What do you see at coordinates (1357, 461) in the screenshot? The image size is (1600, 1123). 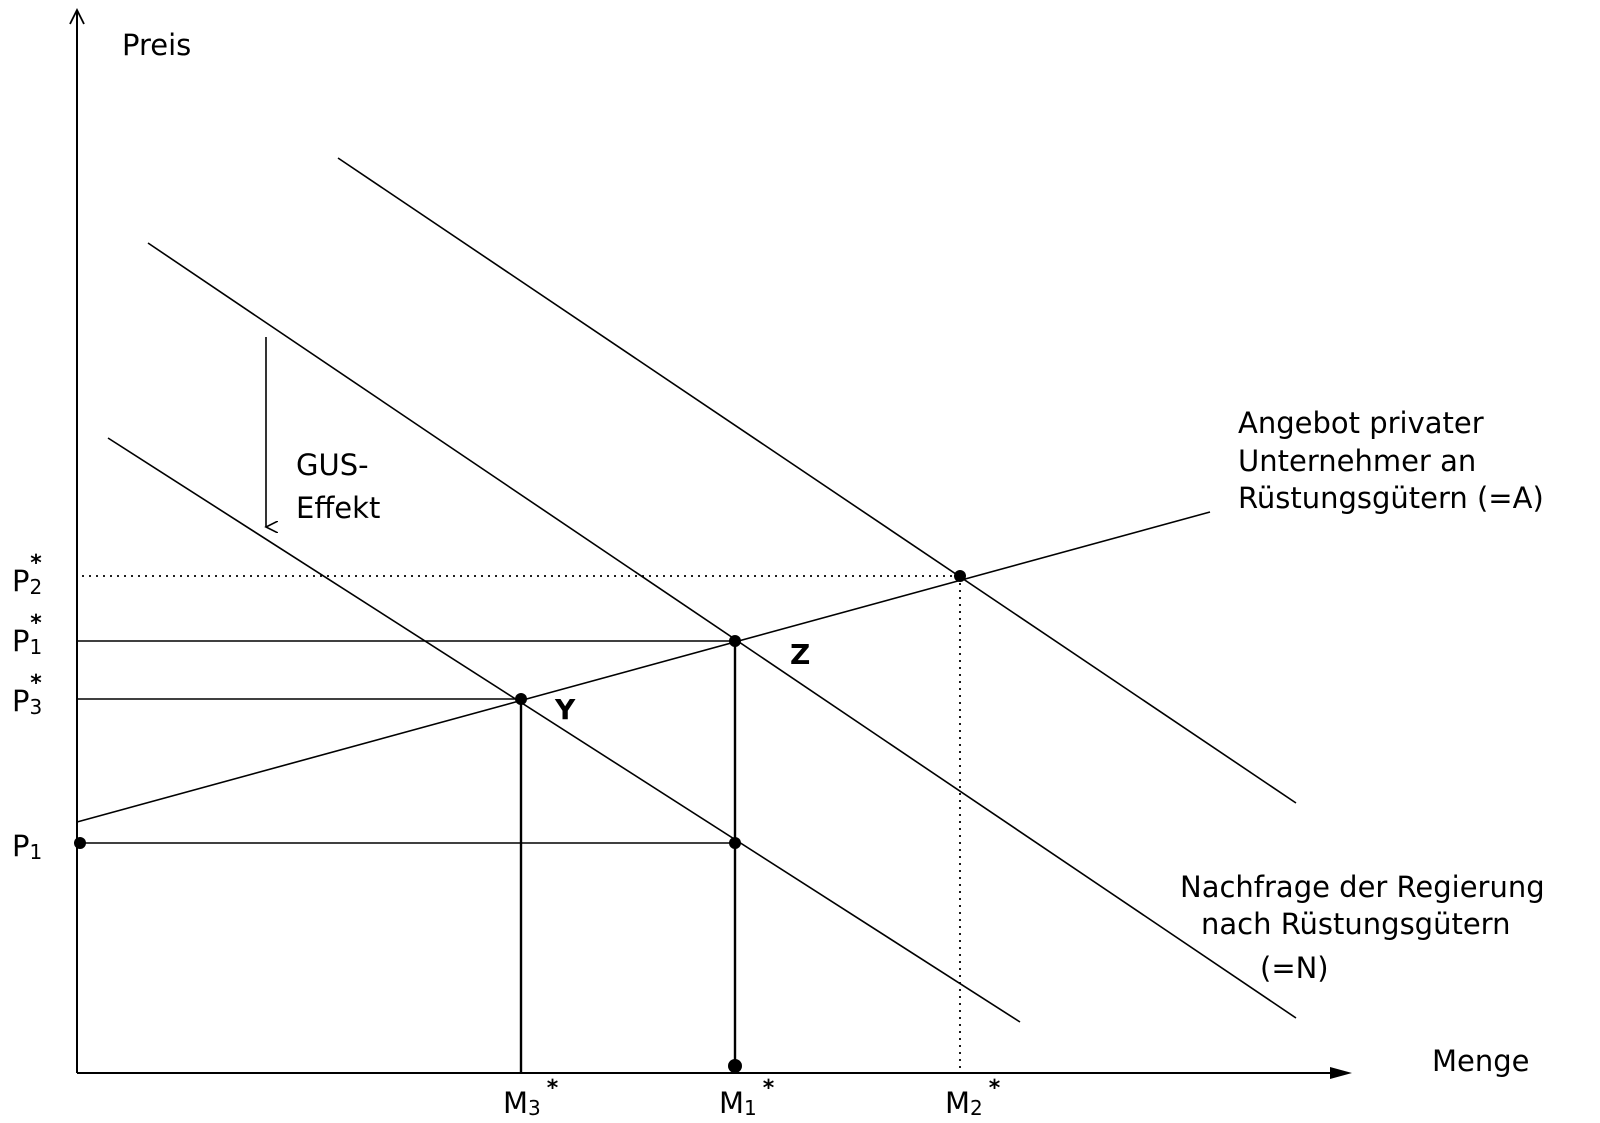 I see `supply-label-line2: Unternehmer an` at bounding box center [1357, 461].